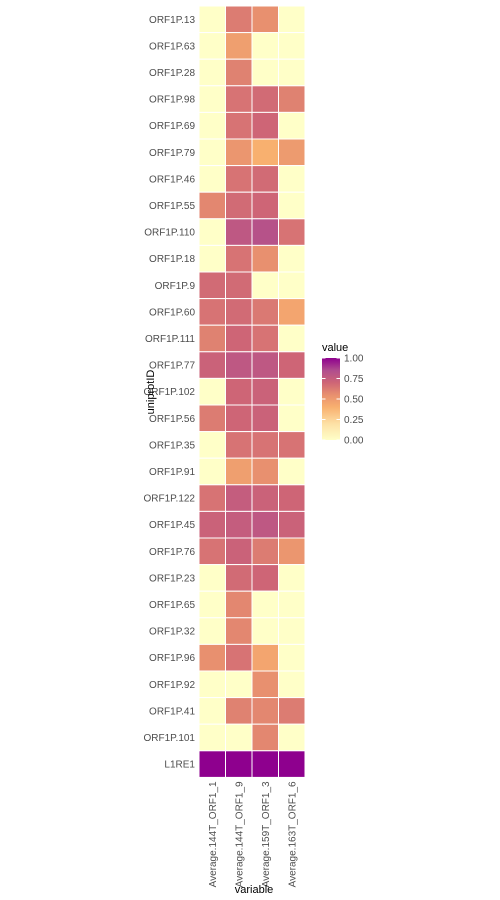 This screenshot has width=500, height=900. I want to click on y-tick-label: ORF1P.122, so click(169, 499).